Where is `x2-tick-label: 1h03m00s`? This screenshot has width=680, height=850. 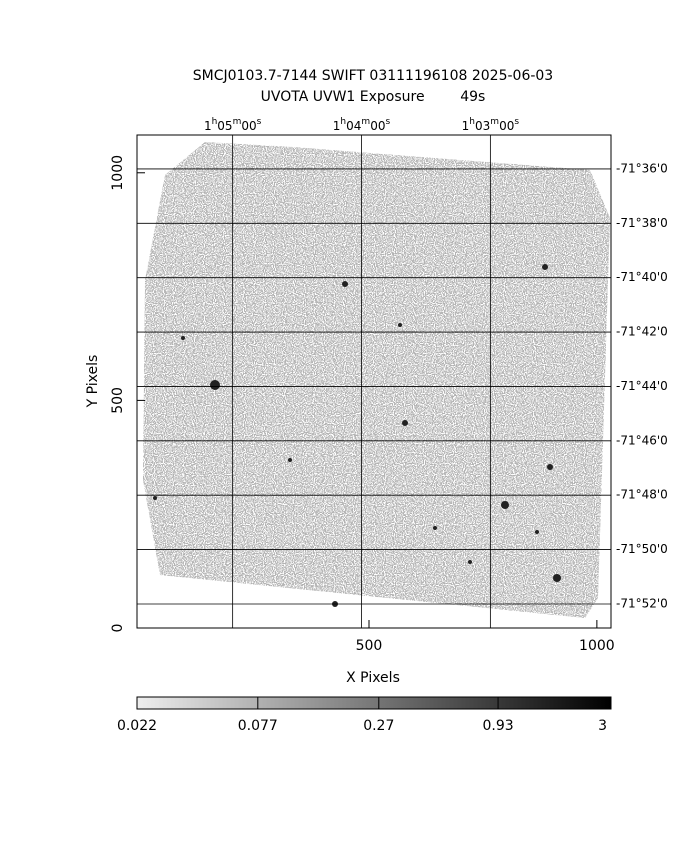
x2-tick-label: 1h03m00s is located at coordinates (491, 125).